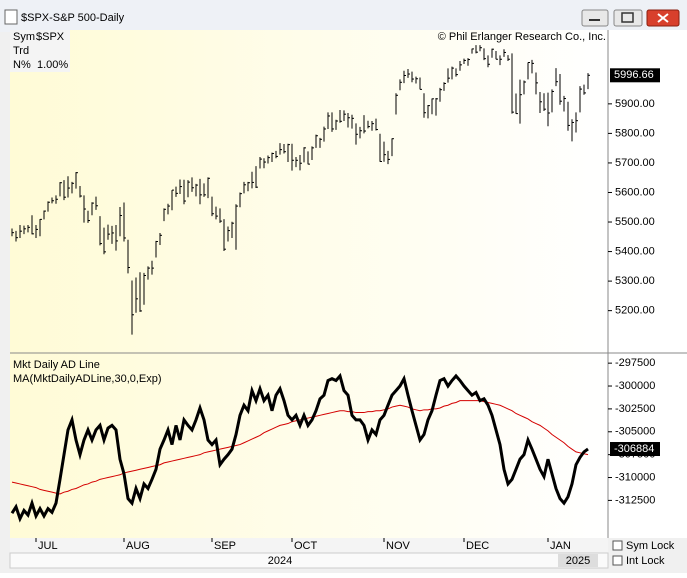 Image resolution: width=687 pixels, height=578 pixels. Describe the element at coordinates (645, 561) in the screenshot. I see `int-lock-label: Int Lock` at that location.